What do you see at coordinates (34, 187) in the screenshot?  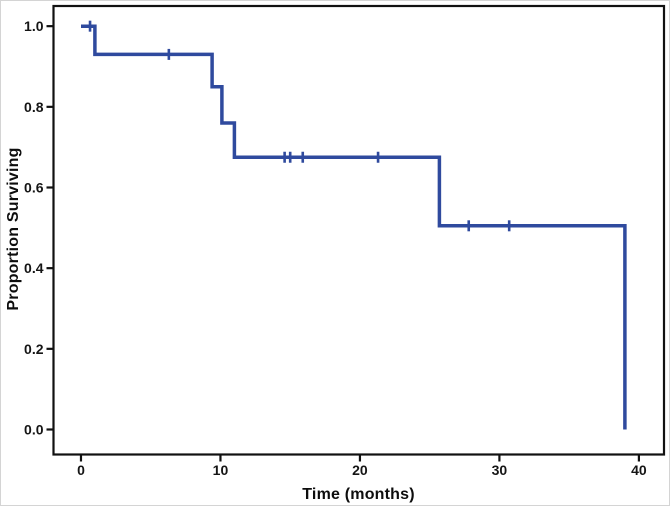 I see `y-tick-label: 0.6` at bounding box center [34, 187].